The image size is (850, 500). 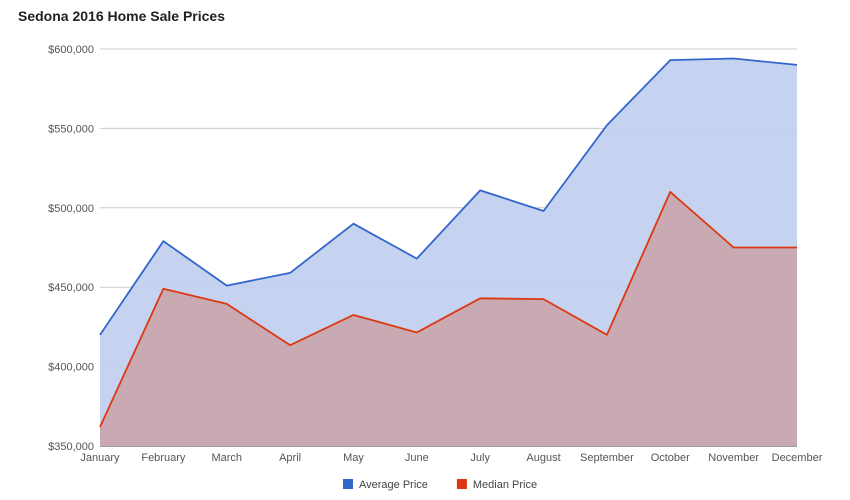 What do you see at coordinates (393, 485) in the screenshot?
I see `legend-label: Average Price` at bounding box center [393, 485].